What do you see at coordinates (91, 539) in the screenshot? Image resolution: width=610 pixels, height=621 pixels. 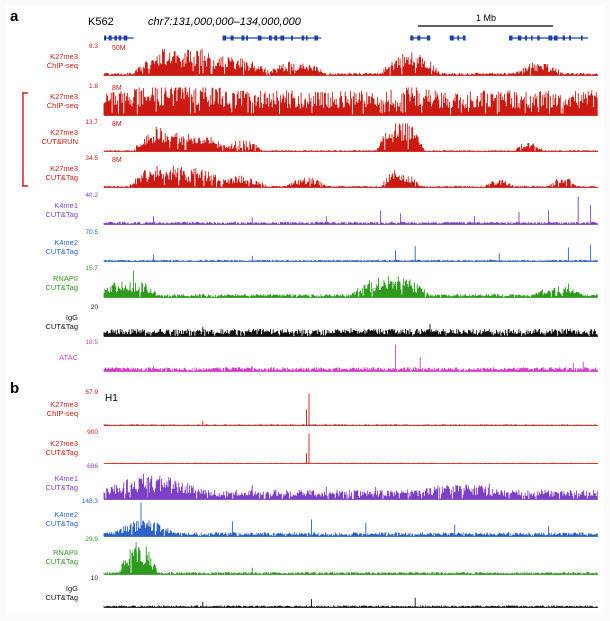 I see `track-scale: 29.9` at bounding box center [91, 539].